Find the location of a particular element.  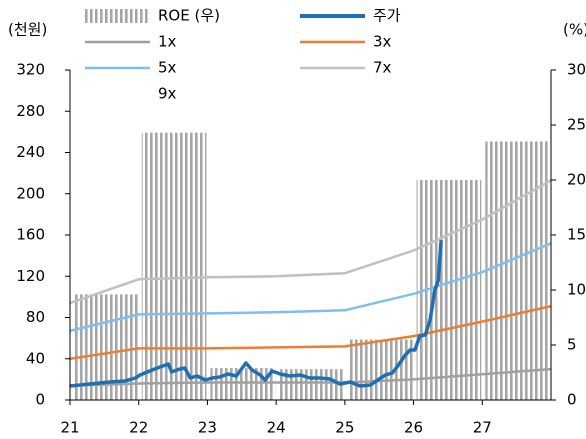

x-tick-label: 23 is located at coordinates (207, 428).